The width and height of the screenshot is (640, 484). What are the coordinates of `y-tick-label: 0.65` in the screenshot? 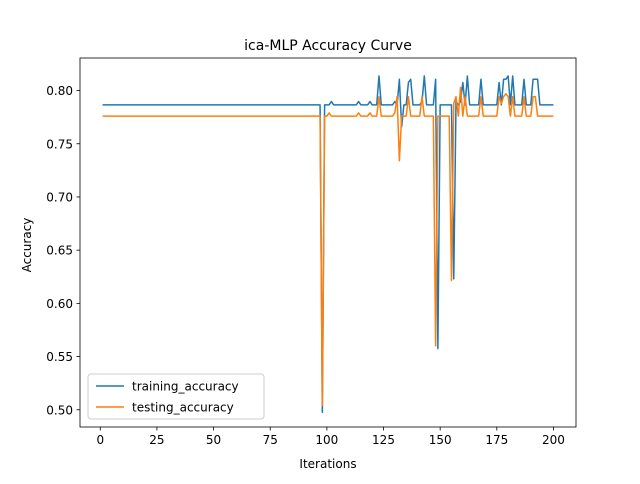 It's located at (59, 251).